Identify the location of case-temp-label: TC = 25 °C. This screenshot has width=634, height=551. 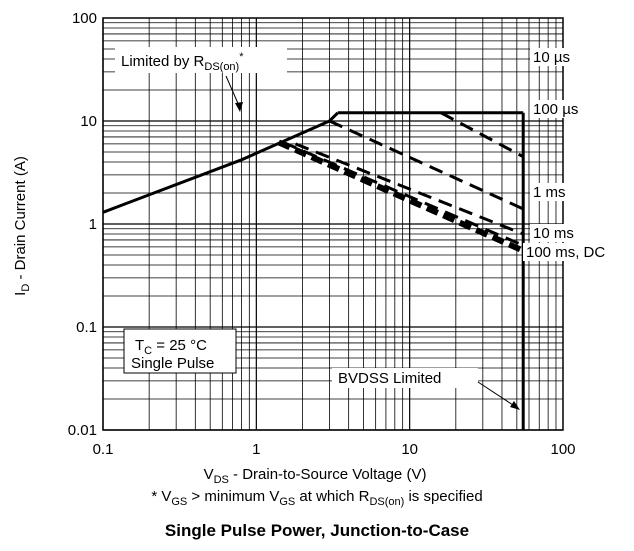
(171, 347).